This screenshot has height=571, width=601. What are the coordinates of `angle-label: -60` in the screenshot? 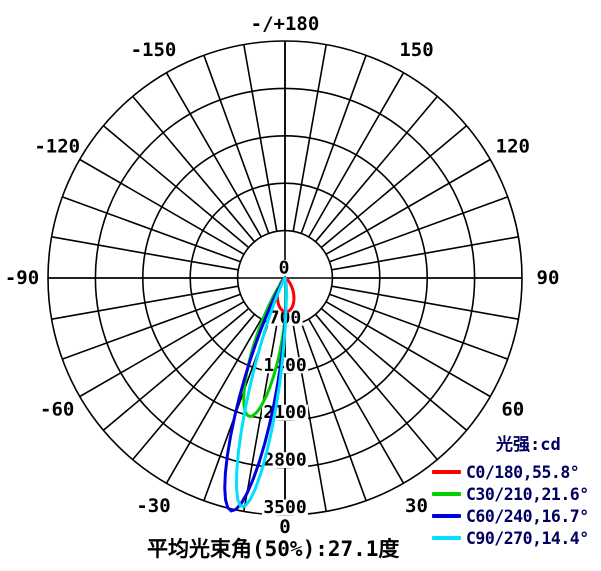 It's located at (57, 410).